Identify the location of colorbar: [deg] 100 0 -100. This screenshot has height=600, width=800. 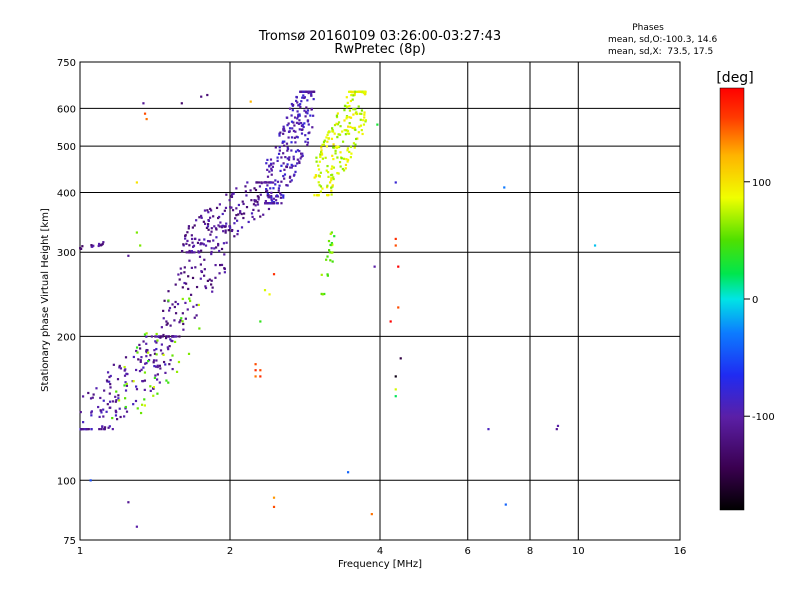
(745, 290).